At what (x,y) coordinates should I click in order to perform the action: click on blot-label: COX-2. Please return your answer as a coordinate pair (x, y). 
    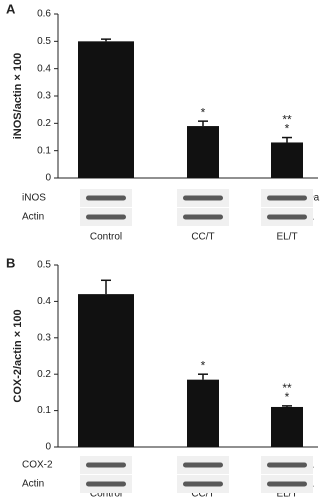
    Looking at the image, I should click on (37, 465).